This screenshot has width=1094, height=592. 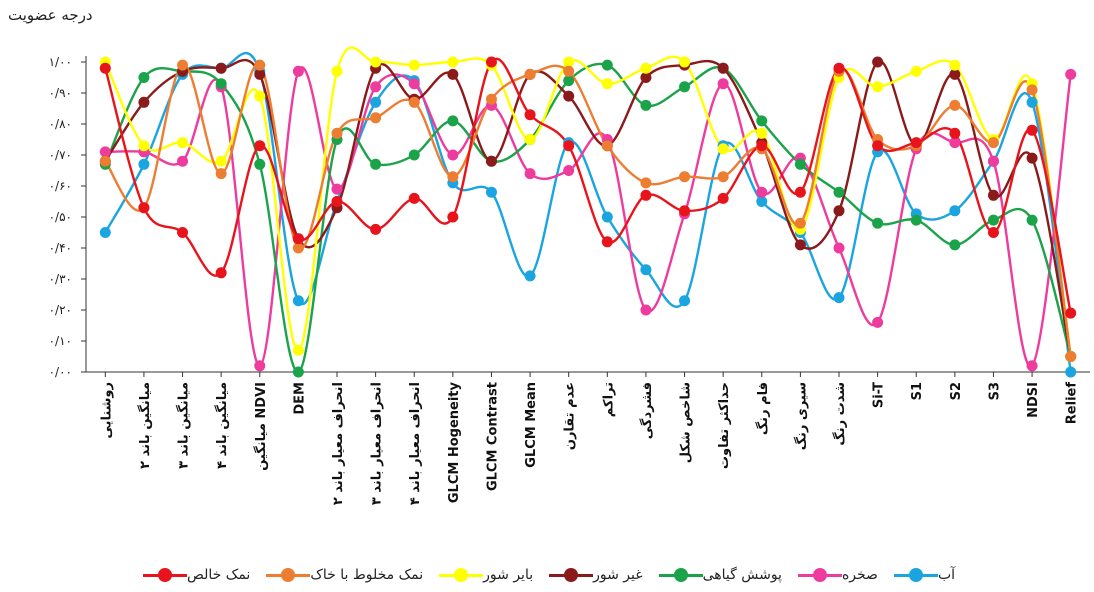 What do you see at coordinates (917, 391) in the screenshot?
I see `x-tick-label: S1` at bounding box center [917, 391].